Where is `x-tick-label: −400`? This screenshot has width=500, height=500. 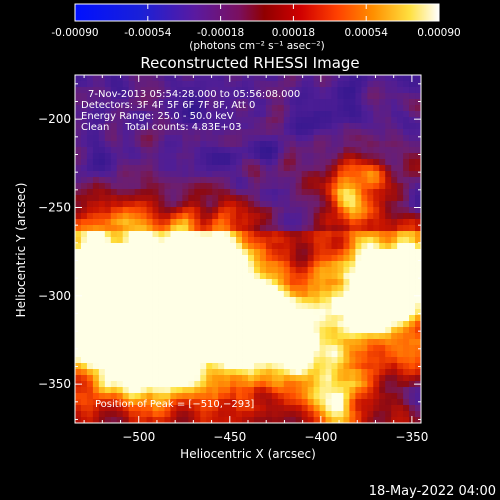
x-tick-label: −400 is located at coordinates (320, 437).